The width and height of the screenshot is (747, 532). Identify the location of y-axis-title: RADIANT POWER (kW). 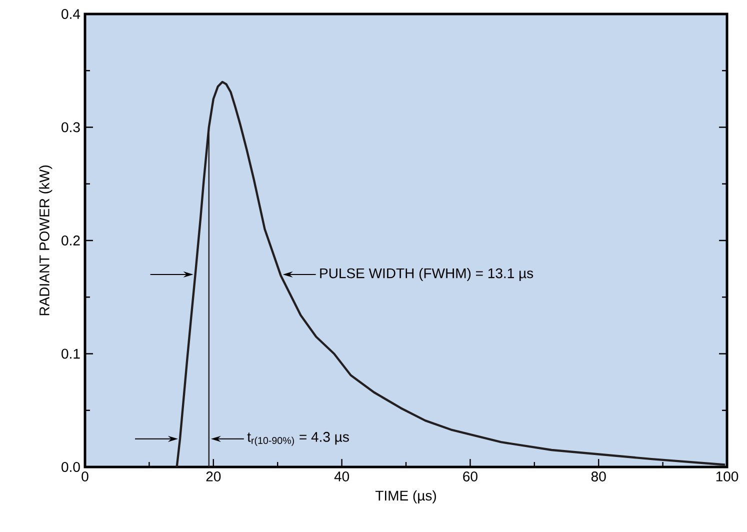
(45, 241).